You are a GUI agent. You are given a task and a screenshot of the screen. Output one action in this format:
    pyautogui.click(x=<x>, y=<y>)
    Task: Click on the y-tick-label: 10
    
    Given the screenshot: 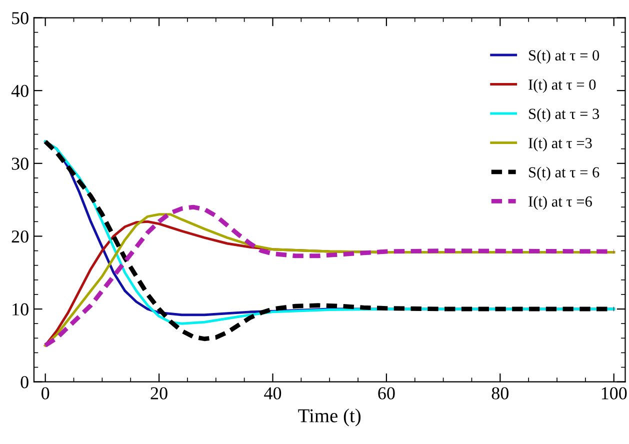 What is the action you would take?
    pyautogui.click(x=20, y=309)
    